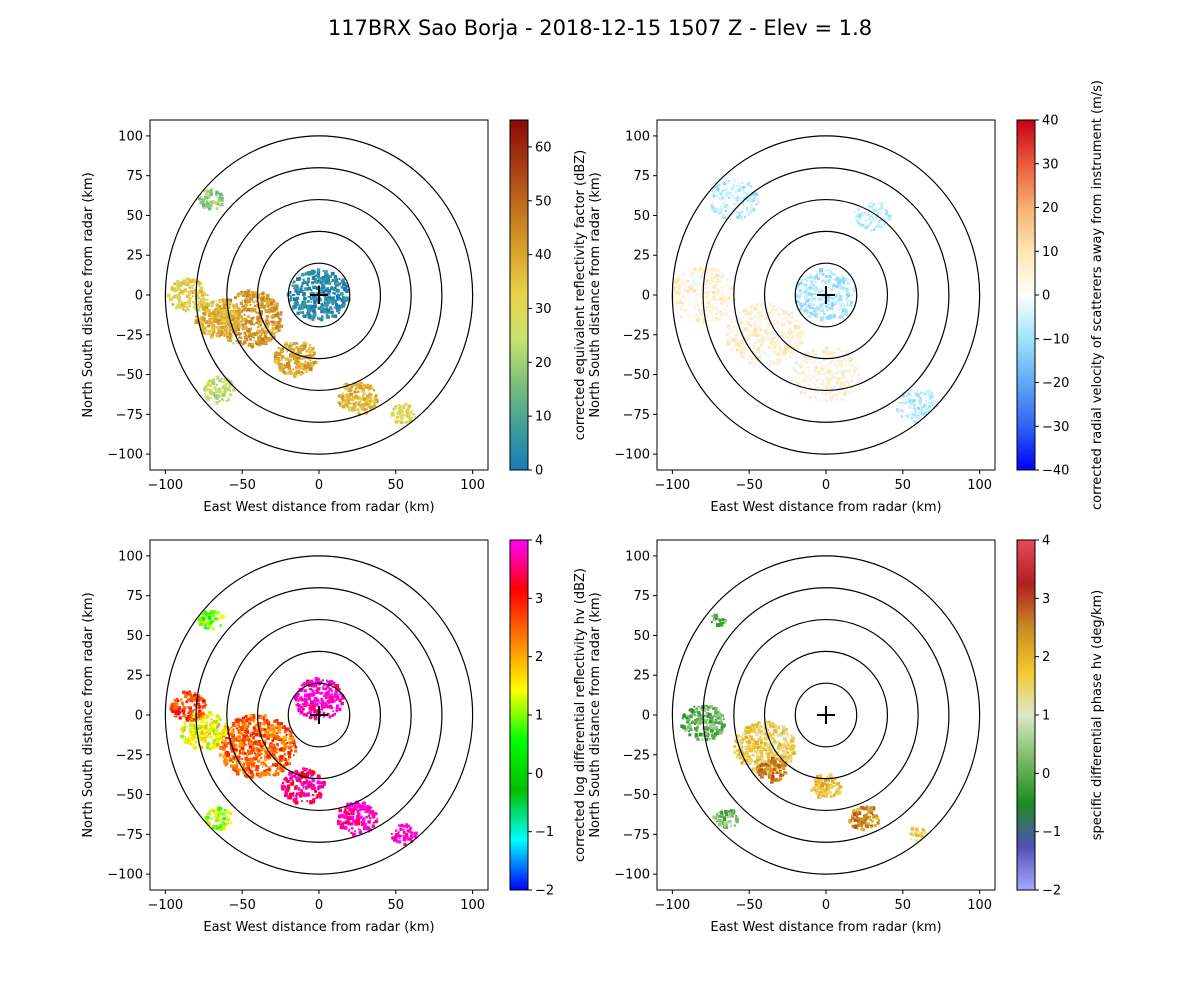  I want to click on x-tick-label: 50, so click(396, 485).